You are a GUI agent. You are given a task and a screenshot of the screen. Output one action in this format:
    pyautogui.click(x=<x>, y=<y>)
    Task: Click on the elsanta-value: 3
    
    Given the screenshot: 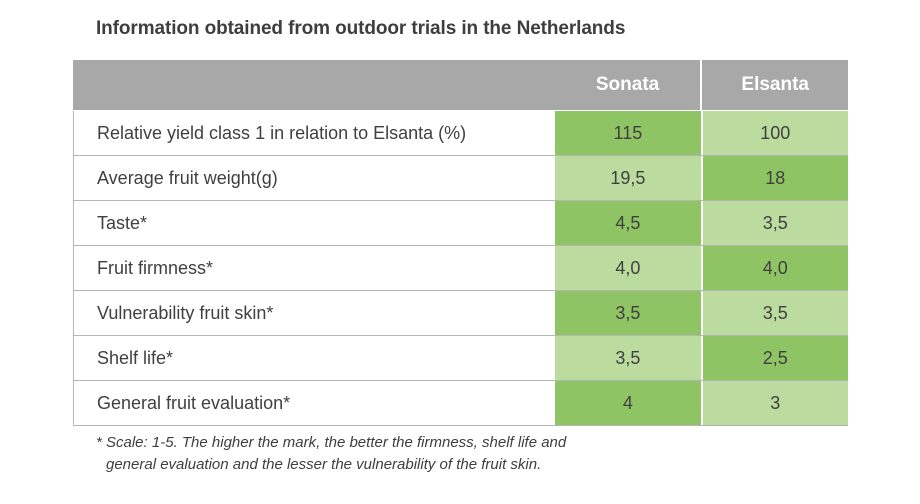 What is the action you would take?
    pyautogui.click(x=775, y=403)
    